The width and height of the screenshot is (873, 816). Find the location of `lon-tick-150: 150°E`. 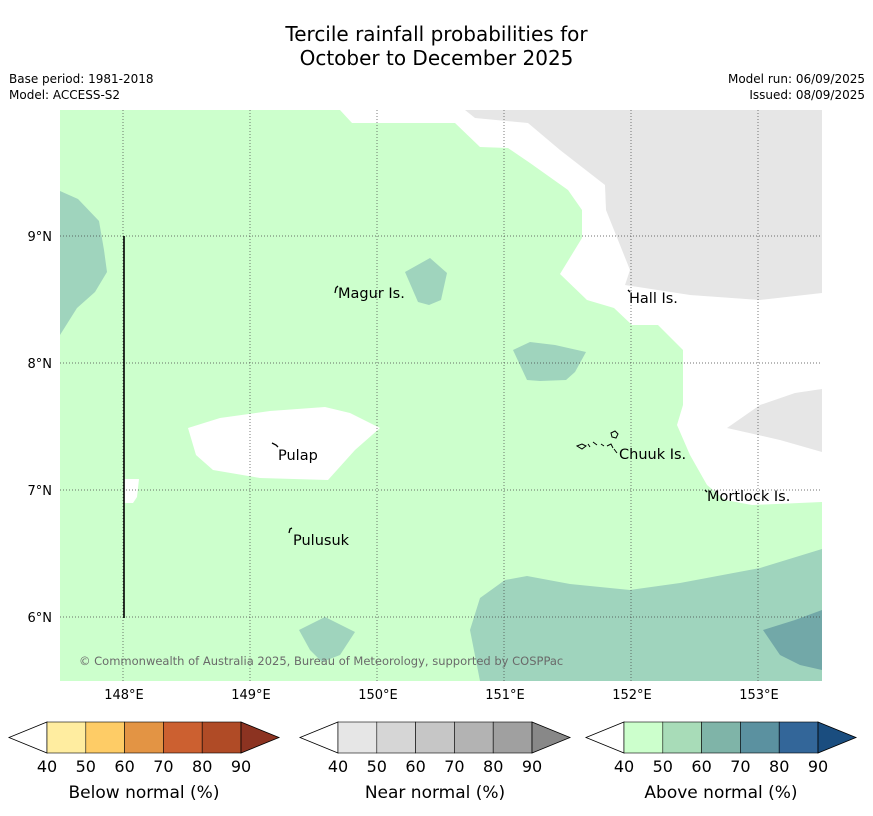

lon-tick-150: 150°E is located at coordinates (378, 695).